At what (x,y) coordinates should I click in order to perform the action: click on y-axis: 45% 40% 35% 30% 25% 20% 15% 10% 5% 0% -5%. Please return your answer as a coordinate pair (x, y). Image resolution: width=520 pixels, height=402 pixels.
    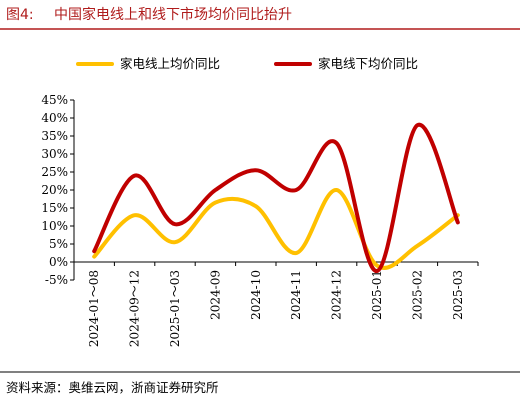
    Looking at the image, I should click on (58, 190).